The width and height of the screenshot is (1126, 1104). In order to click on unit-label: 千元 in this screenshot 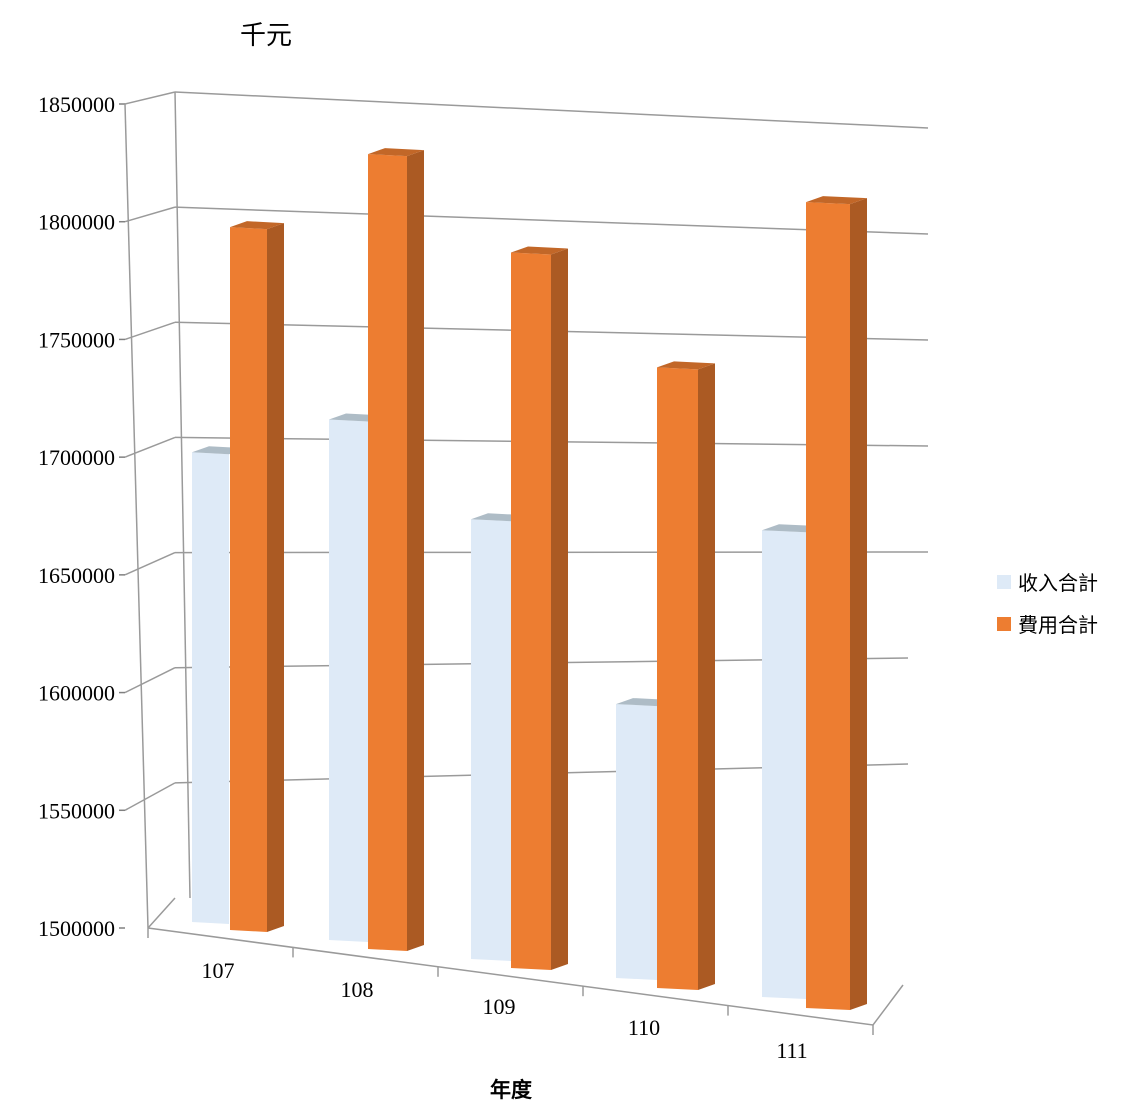, I will do `click(266, 36)`.